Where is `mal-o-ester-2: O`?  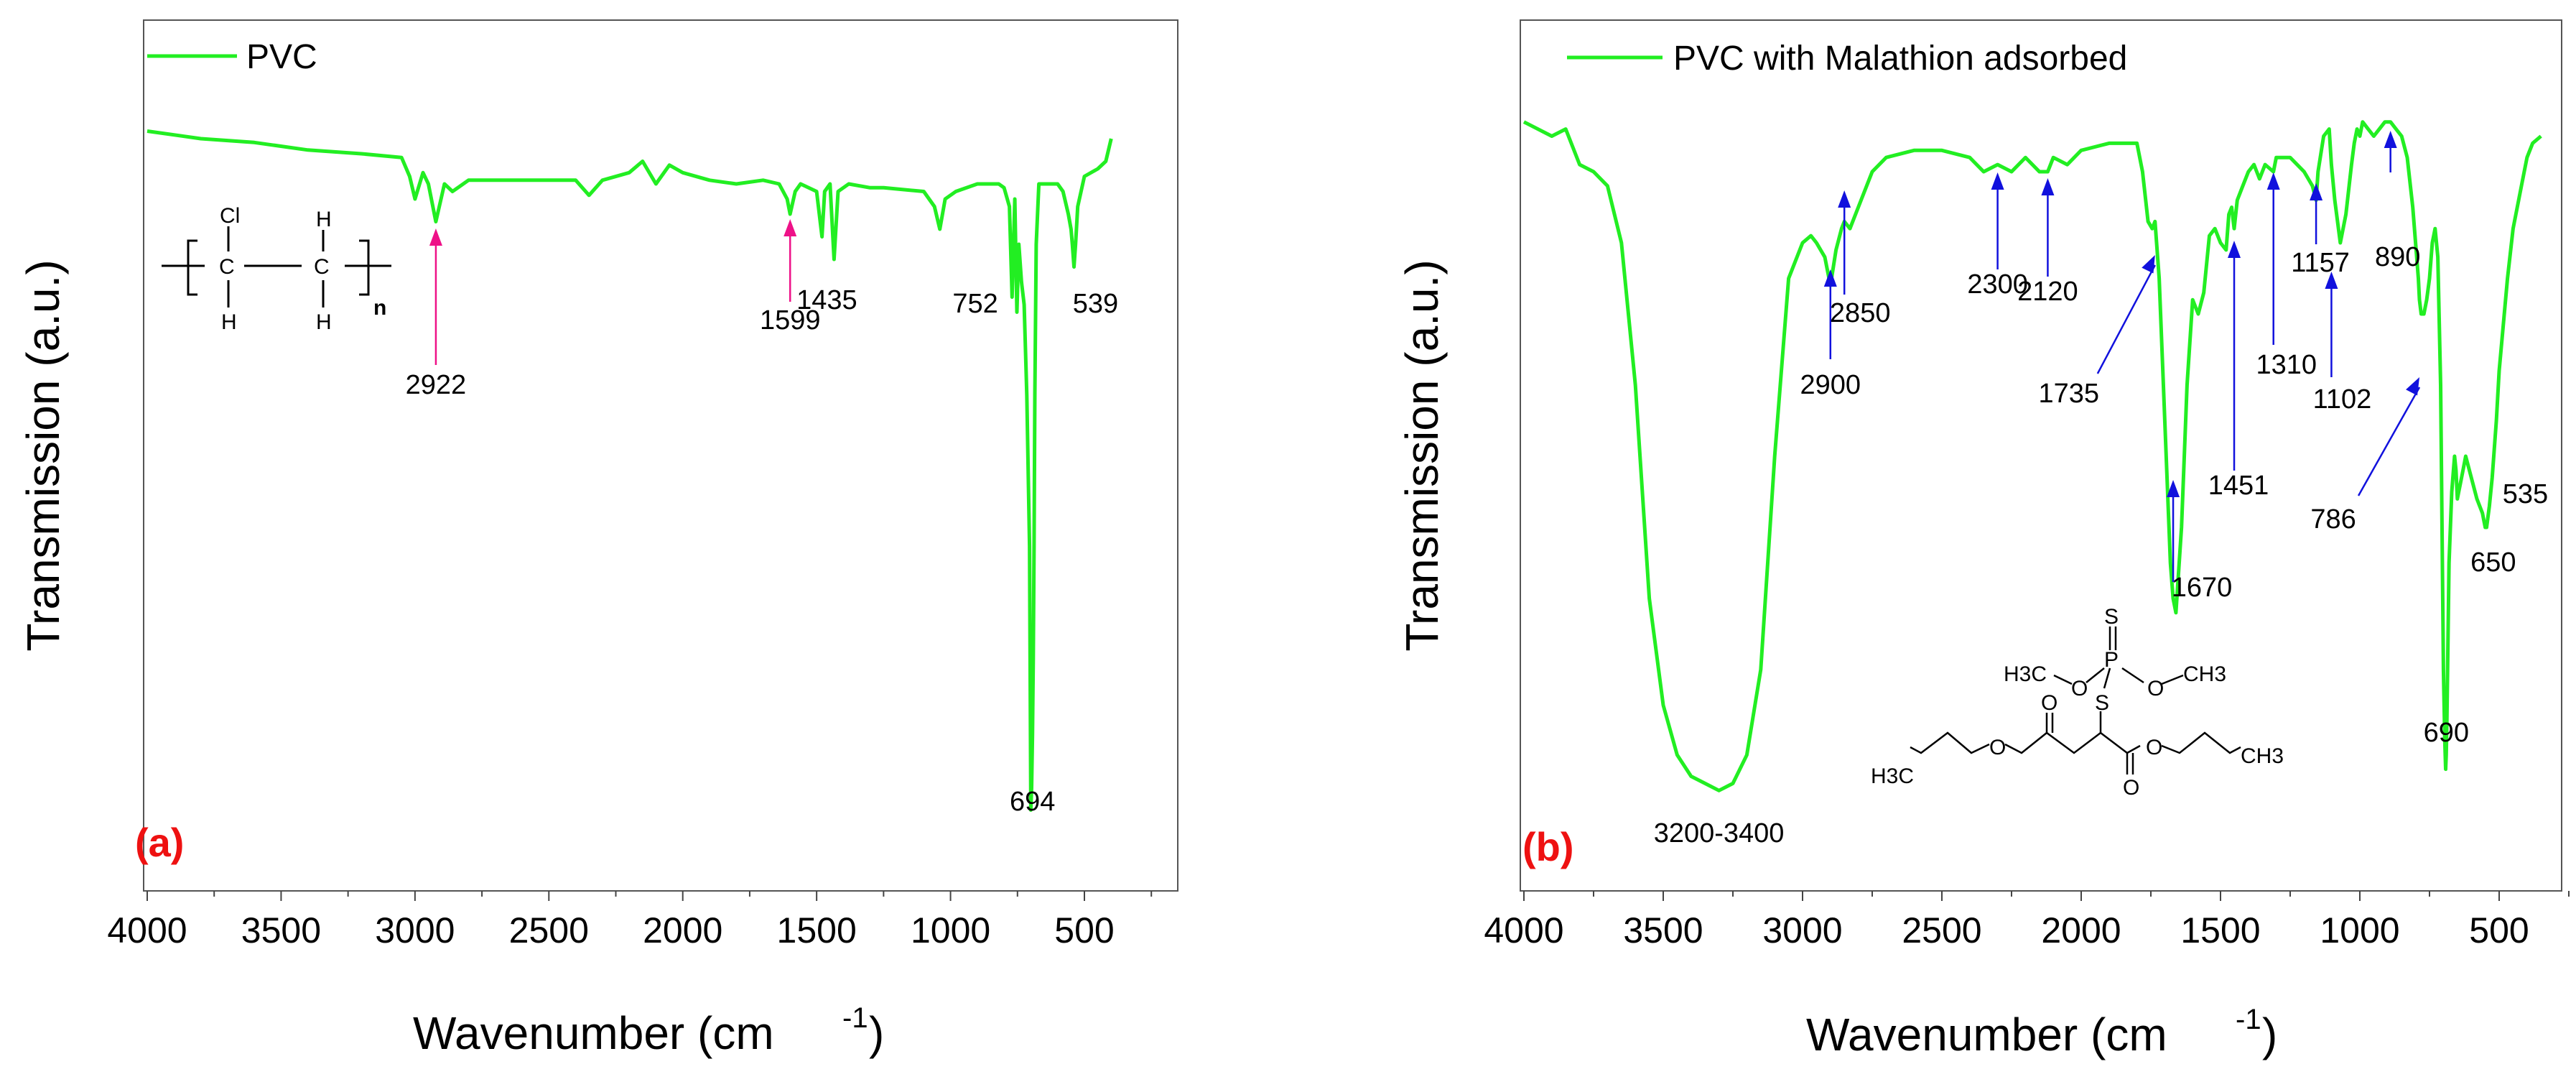 mal-o-ester-2: O is located at coordinates (2154, 747).